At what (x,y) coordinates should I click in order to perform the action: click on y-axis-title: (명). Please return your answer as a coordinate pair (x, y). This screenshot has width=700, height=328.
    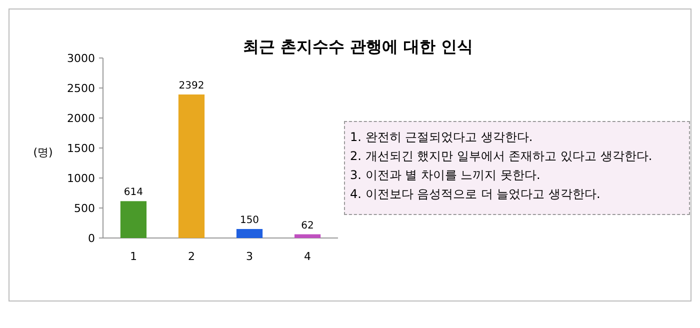
    Looking at the image, I should click on (43, 152).